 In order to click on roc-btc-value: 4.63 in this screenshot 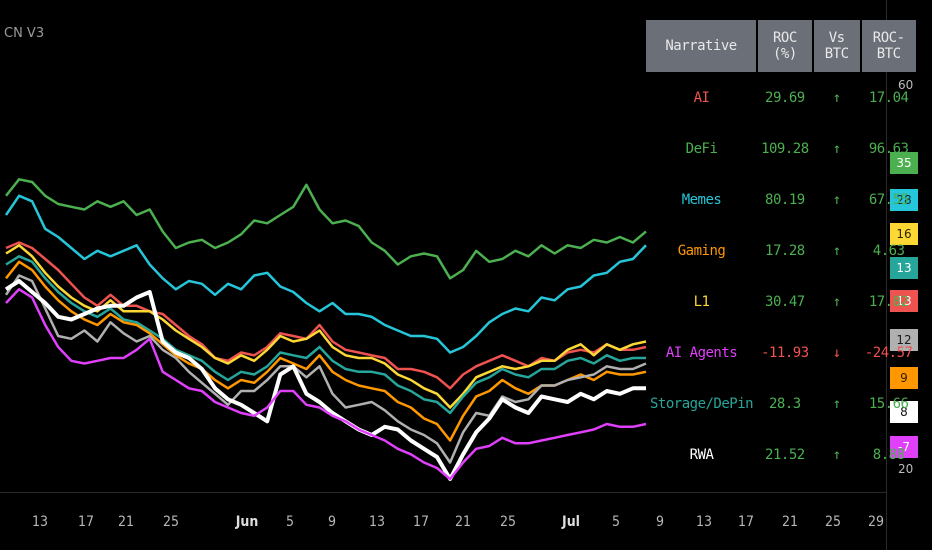, I will do `click(888, 250)`.